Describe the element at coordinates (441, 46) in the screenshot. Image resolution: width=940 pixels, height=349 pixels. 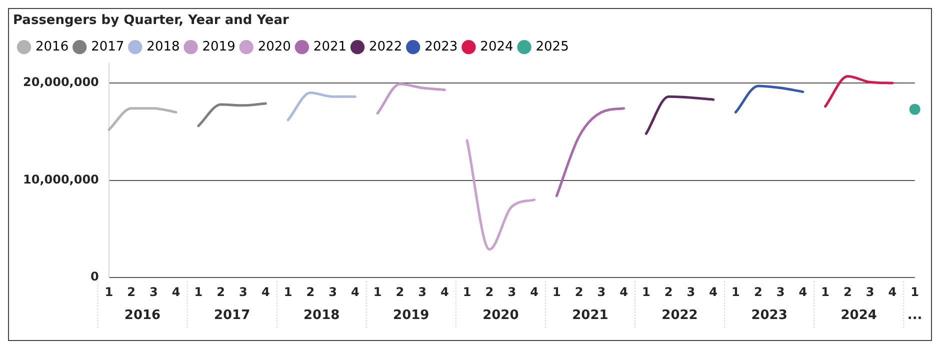
I see `legend-label: 2023` at that location.